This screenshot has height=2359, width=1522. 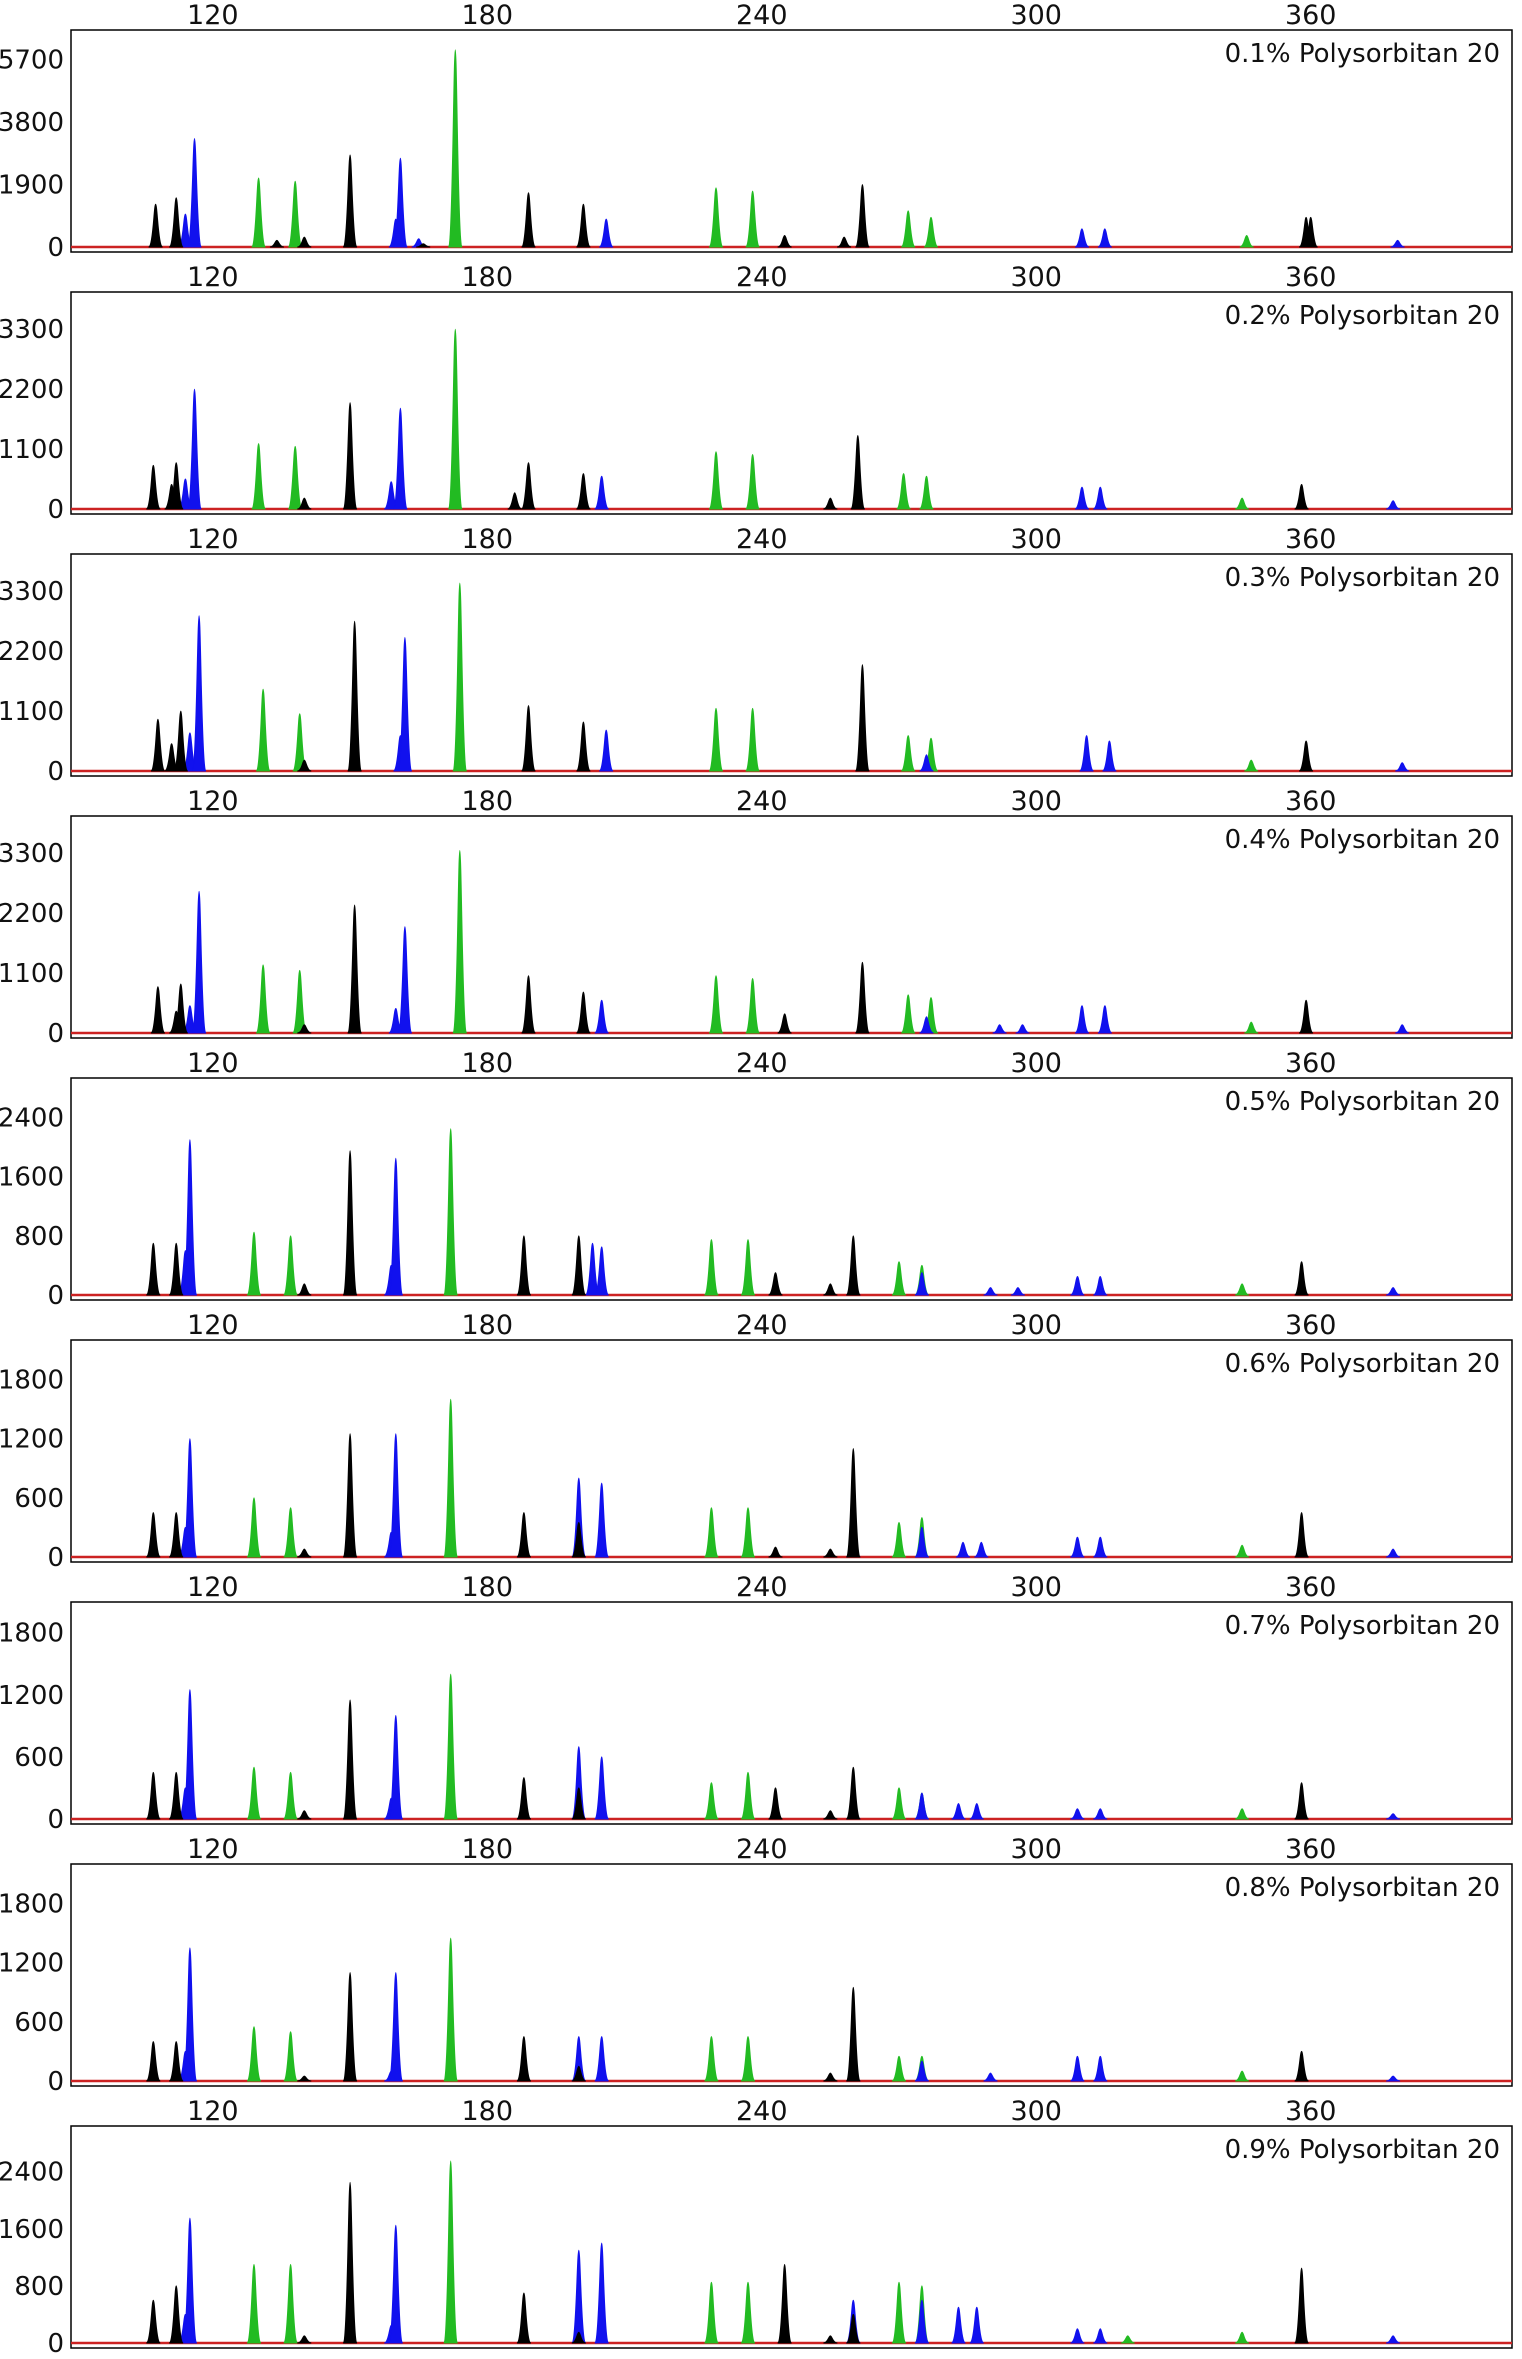 I want to click on y-tick-label: 3300, so click(x=32, y=854).